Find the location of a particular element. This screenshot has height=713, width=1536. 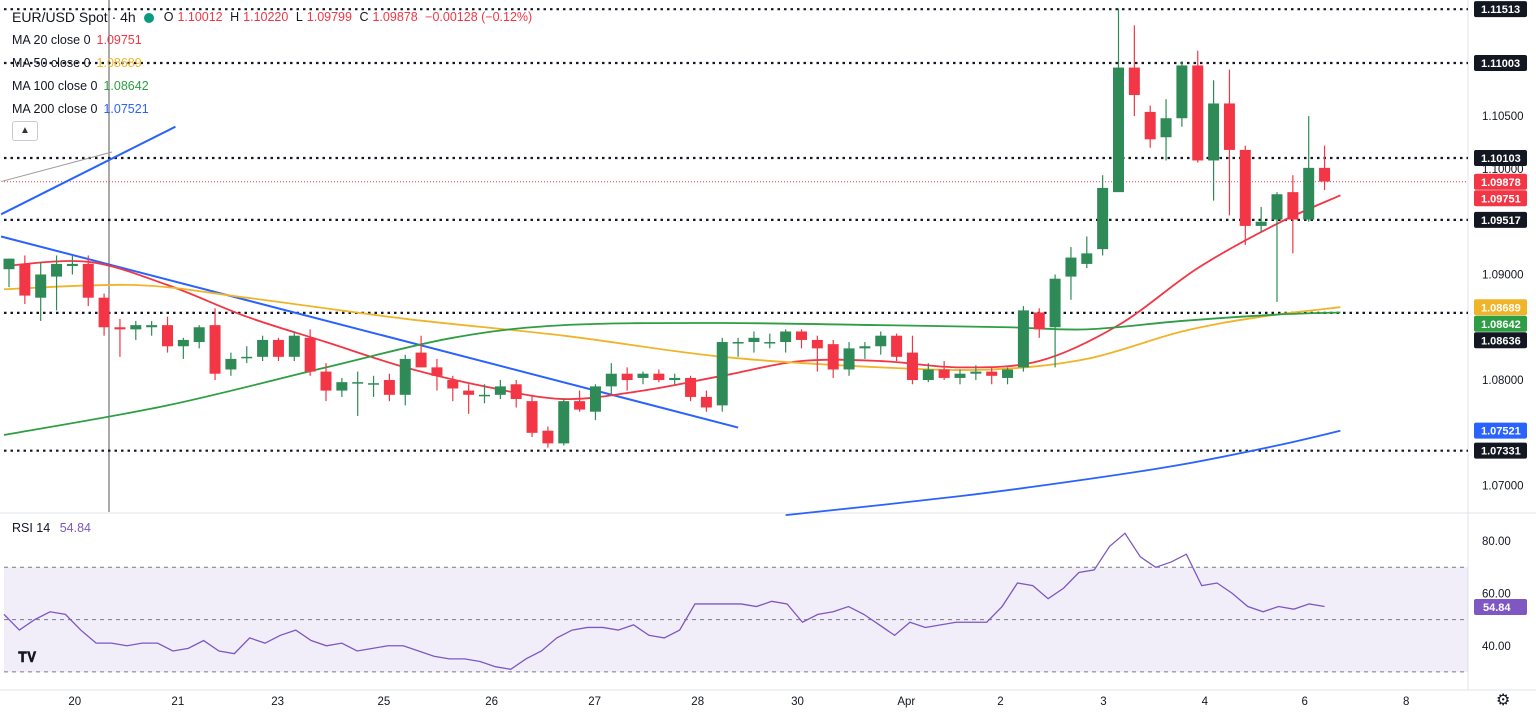

legend-ma50: MA 50 close 0 1.08689 is located at coordinates (274, 63).